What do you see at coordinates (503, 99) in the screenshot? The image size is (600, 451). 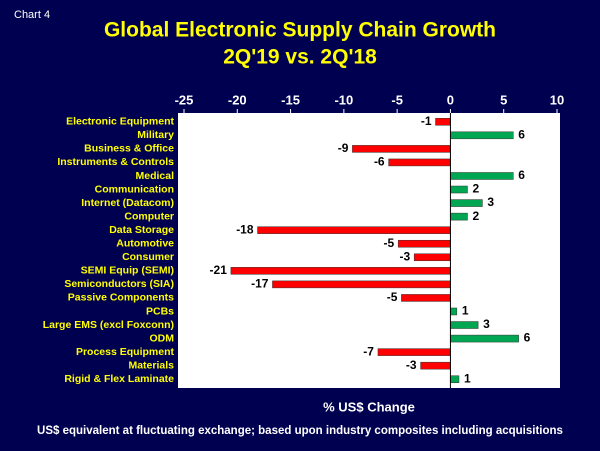 I see `x-tick-label: 5` at bounding box center [503, 99].